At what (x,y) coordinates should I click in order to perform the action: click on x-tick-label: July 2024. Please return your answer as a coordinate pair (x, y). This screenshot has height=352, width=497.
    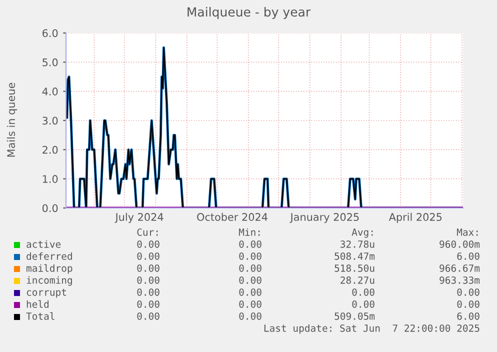
    Looking at the image, I should click on (139, 217).